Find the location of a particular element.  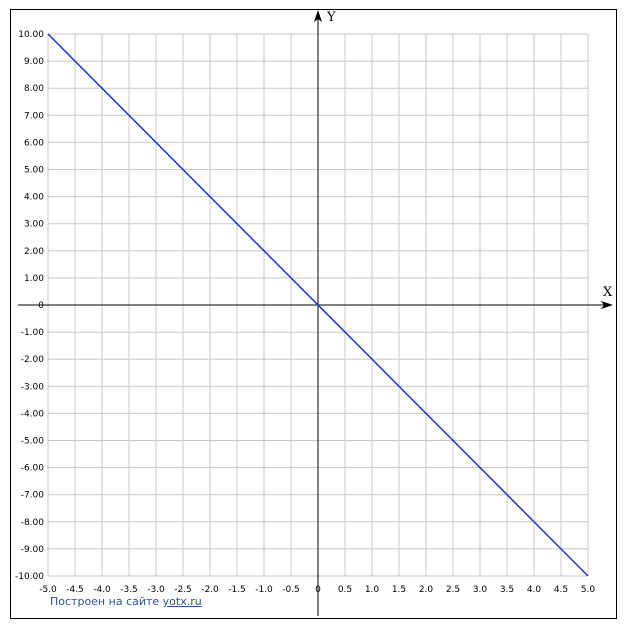

credit-line: Построен на сайте yotx.ru is located at coordinates (126, 601).